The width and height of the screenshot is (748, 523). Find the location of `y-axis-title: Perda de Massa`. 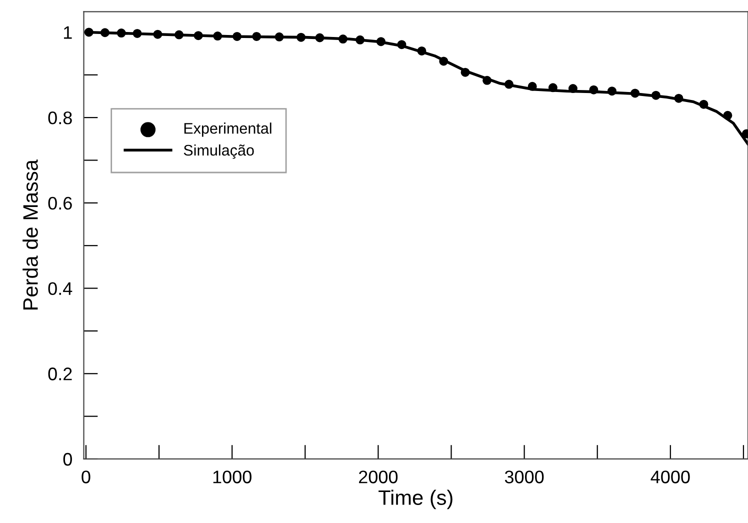

y-axis-title: Perda de Massa is located at coordinates (30, 234).